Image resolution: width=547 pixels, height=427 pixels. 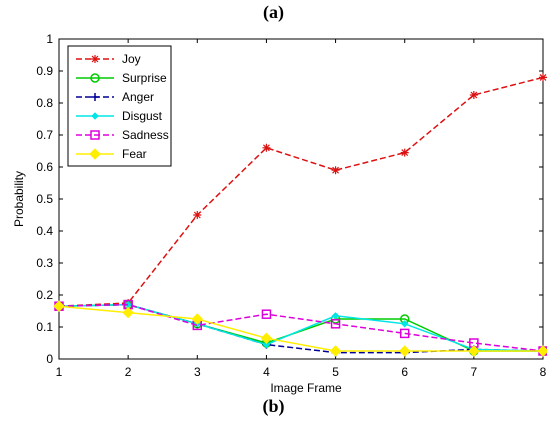 What do you see at coordinates (144, 78) in the screenshot?
I see `legend-label-surprise: Surprise` at bounding box center [144, 78].